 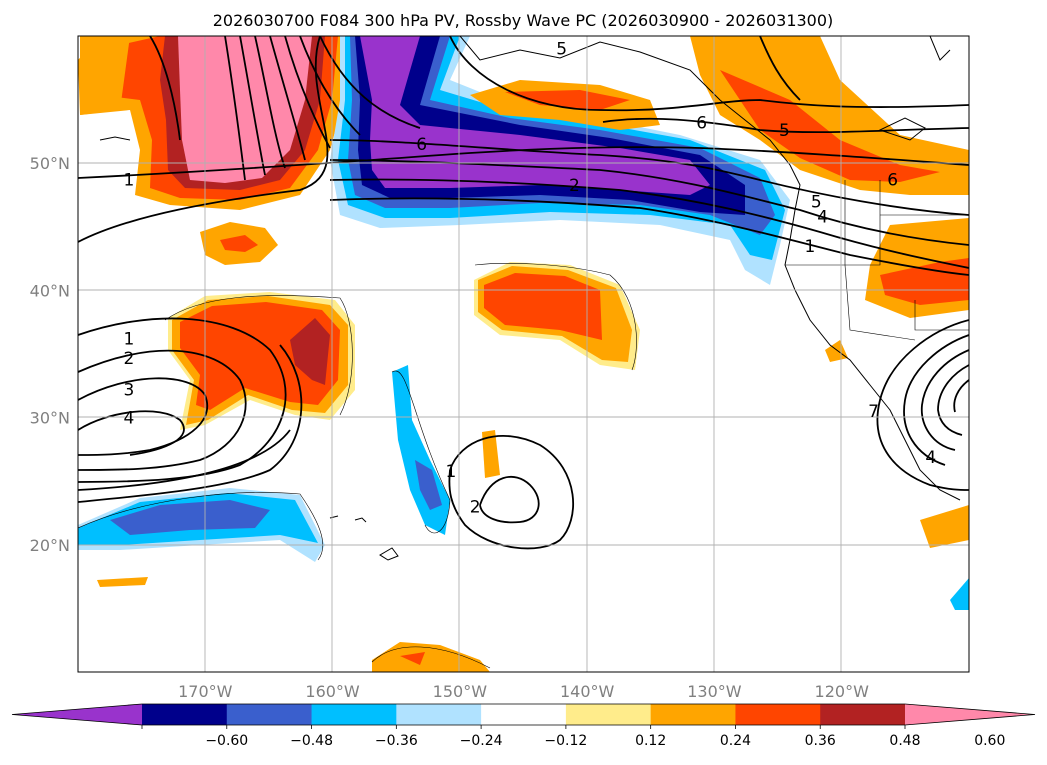 I want to click on colorbar-tick-label: 0.36, so click(x=820, y=741).